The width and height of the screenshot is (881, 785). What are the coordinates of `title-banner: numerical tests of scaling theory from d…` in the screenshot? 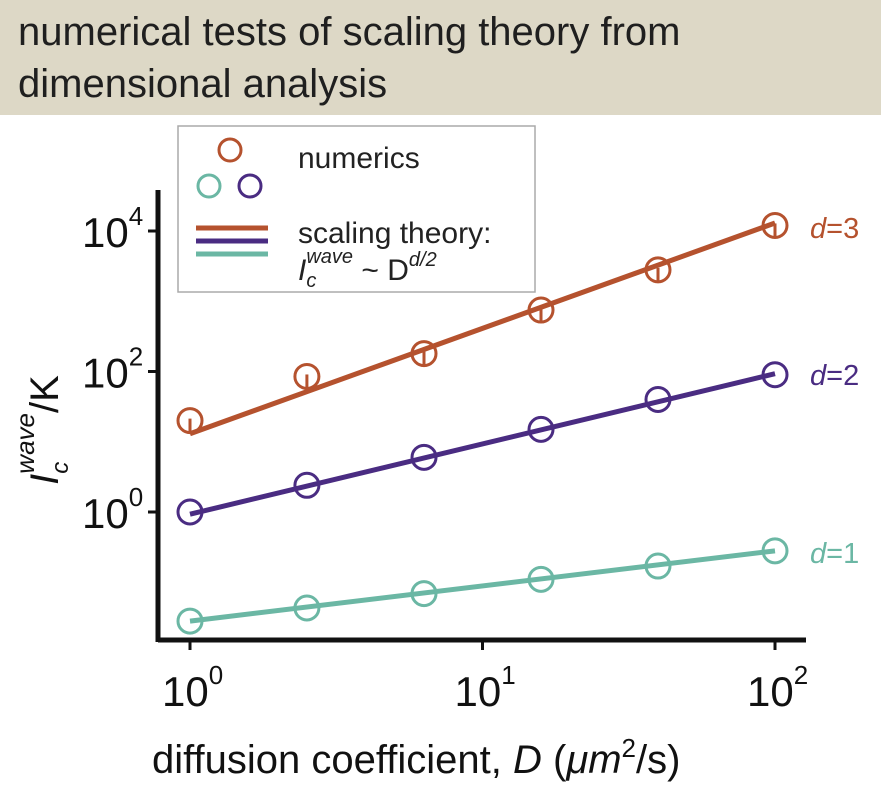 It's located at (440, 57).